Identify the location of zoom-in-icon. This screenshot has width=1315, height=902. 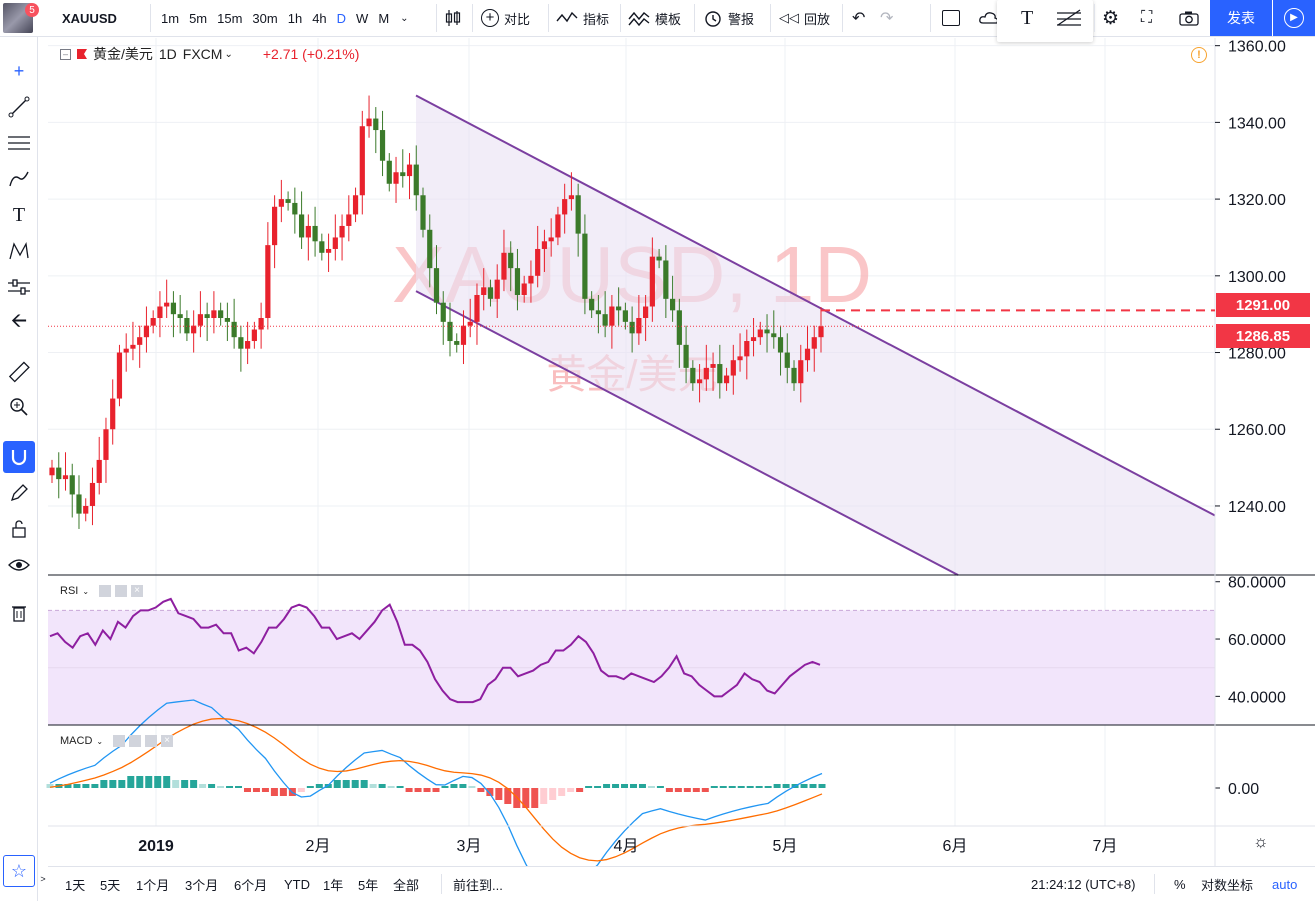
(19, 407).